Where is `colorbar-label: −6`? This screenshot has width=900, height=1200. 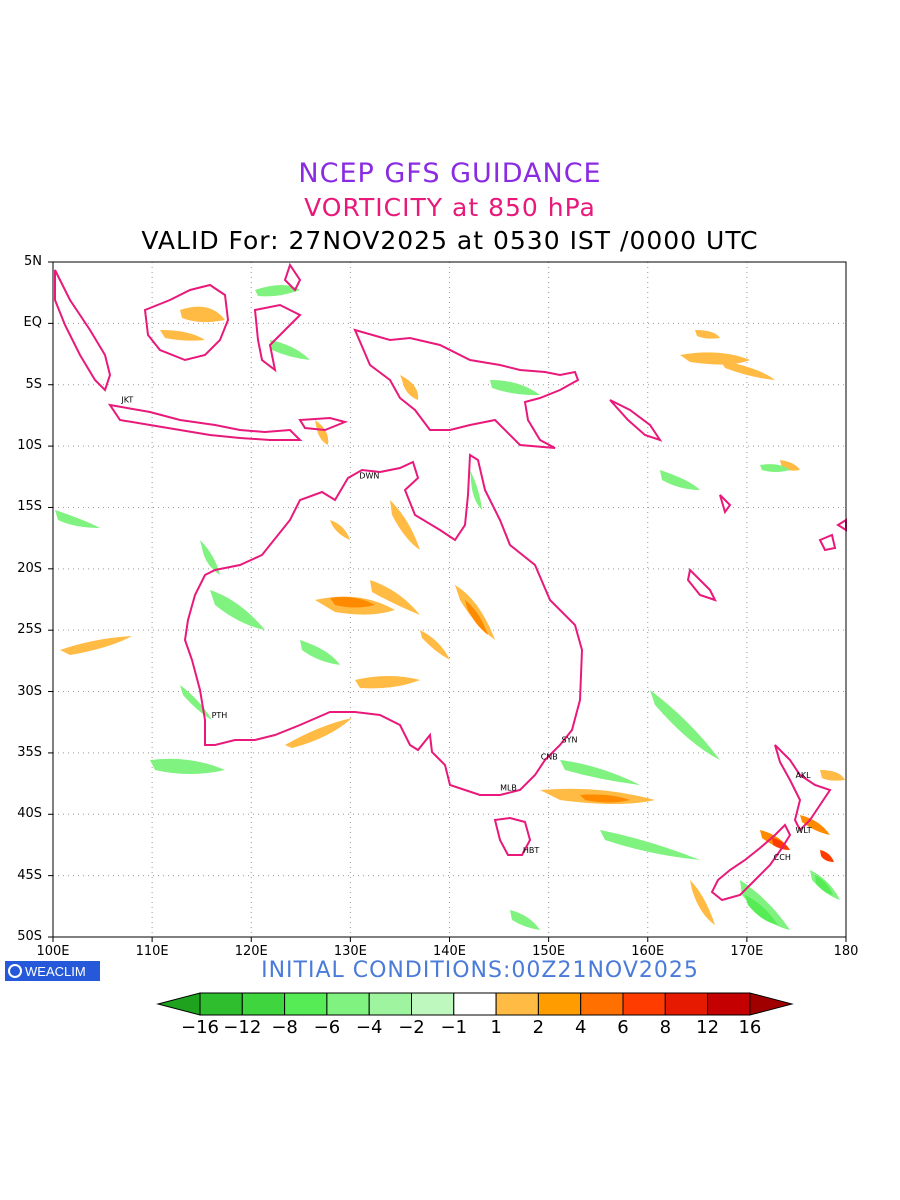
colorbar-label: −6 is located at coordinates (327, 1027).